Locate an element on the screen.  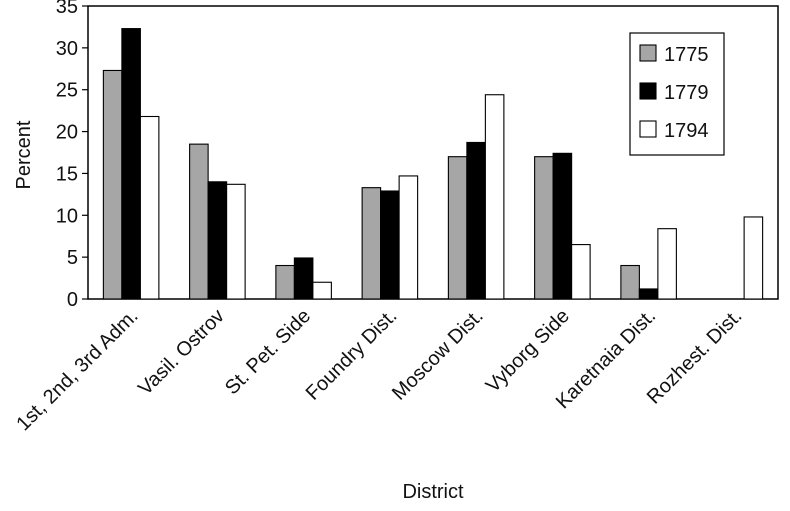
legend-label-1779: 1779 is located at coordinates (686, 93).